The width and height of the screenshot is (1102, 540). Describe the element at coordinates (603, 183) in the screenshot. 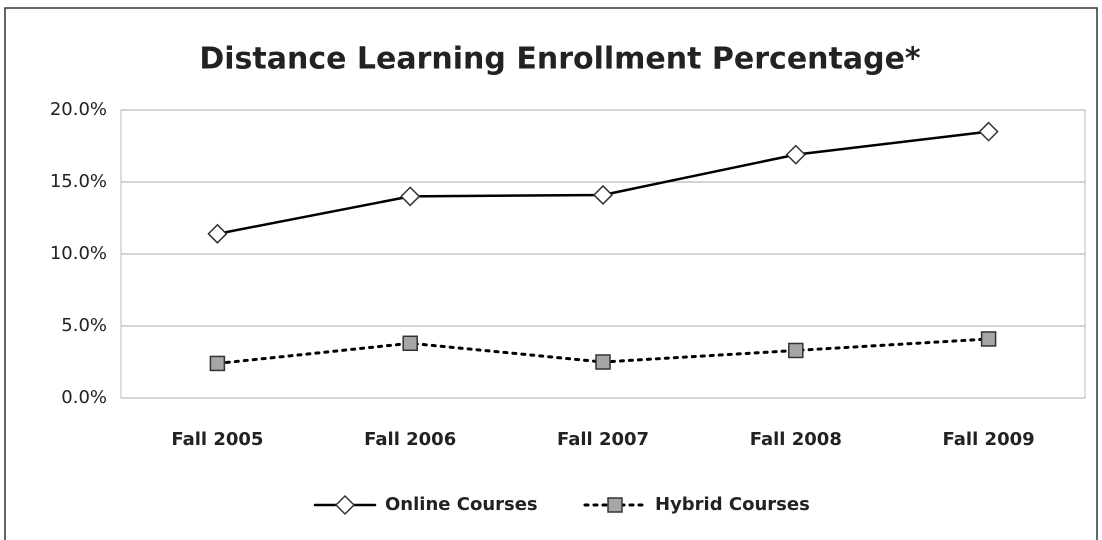

I see `series-line` at that location.